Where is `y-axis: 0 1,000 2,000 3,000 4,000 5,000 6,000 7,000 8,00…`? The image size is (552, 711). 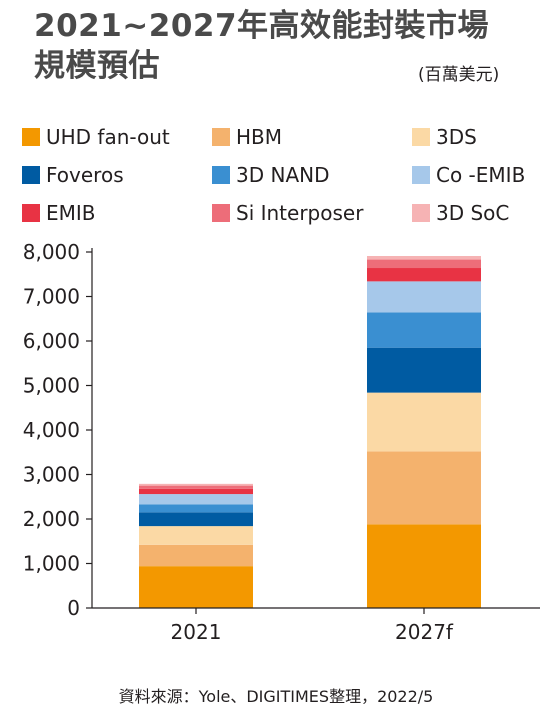 y-axis: 0 1,000 2,000 3,000 4,000 5,000 6,000 7,000 8,00… is located at coordinates (58, 430).